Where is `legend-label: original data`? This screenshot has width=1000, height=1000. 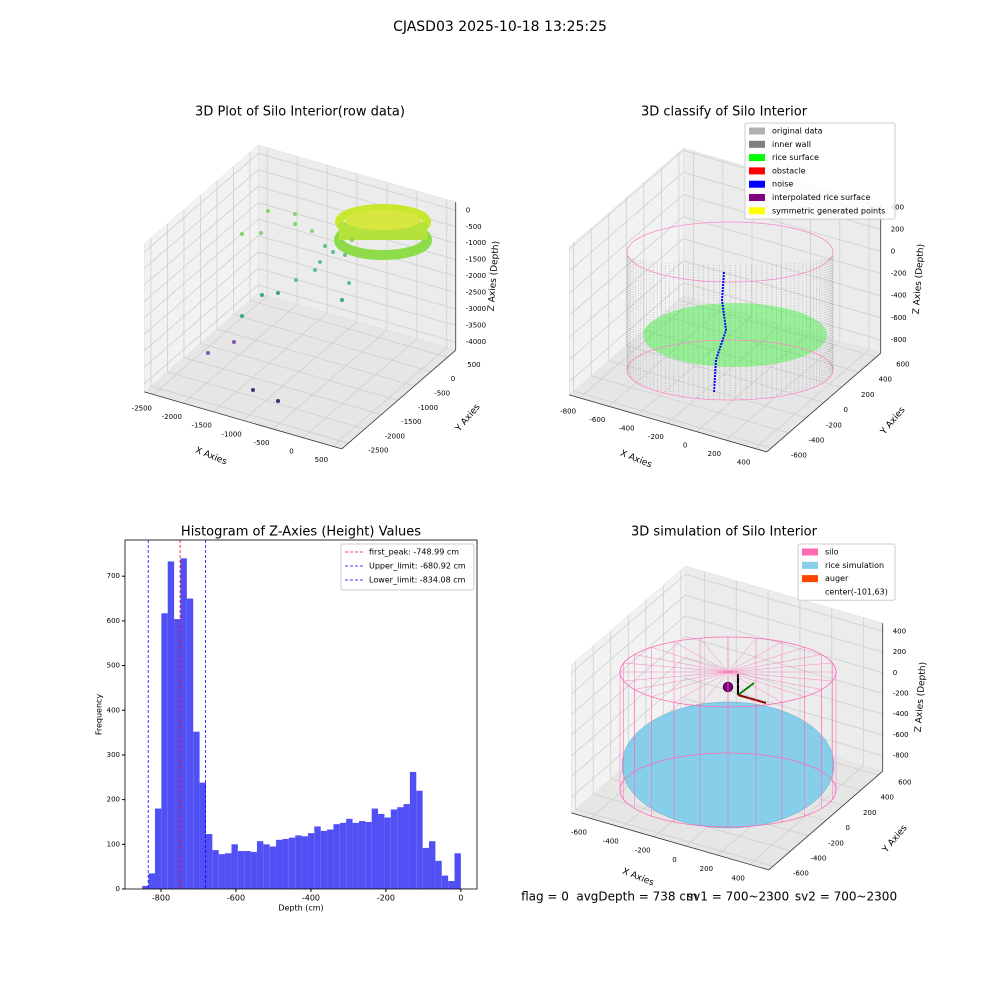
legend-label: original data is located at coordinates (797, 131).